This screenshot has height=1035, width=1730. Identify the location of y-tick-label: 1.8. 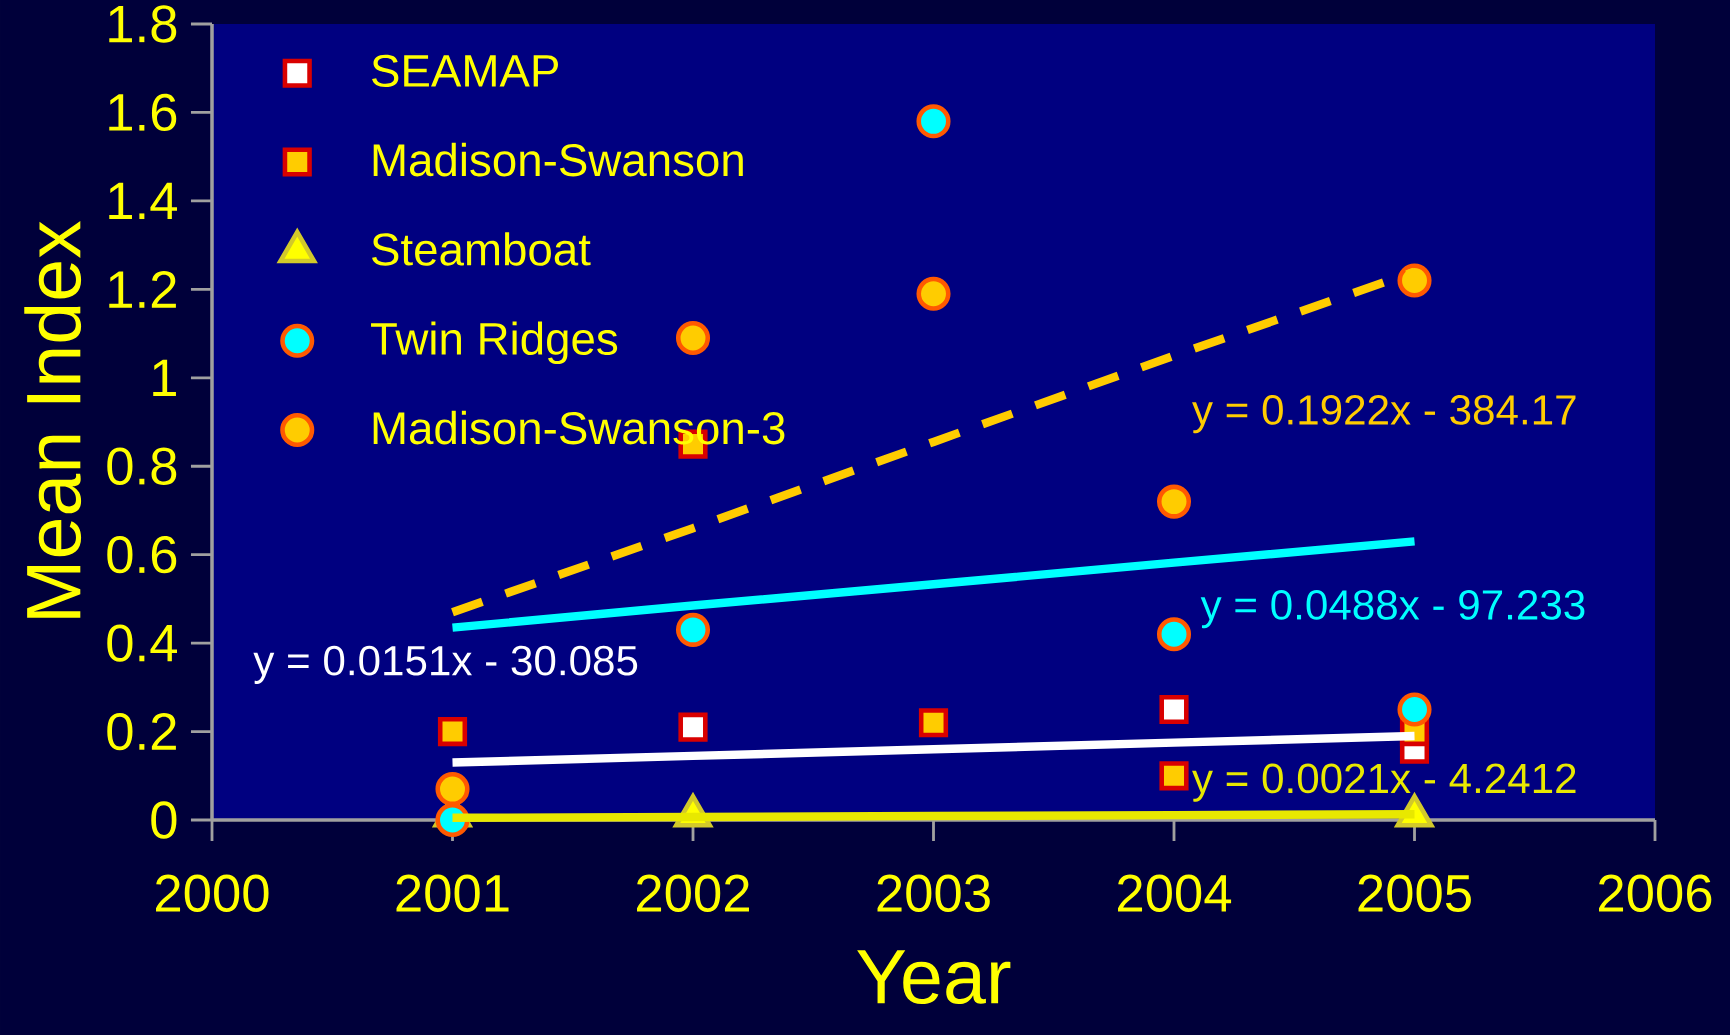
(143, 24).